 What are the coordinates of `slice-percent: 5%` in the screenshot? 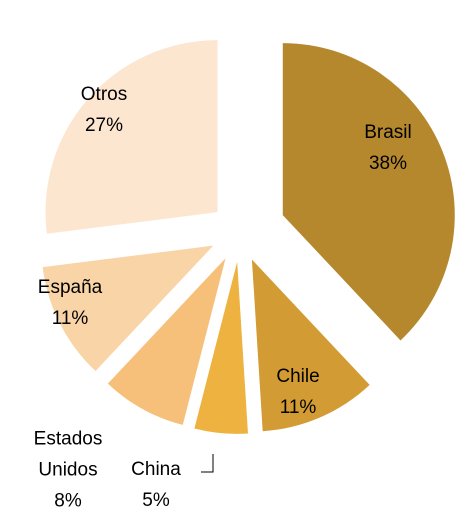 It's located at (156, 500).